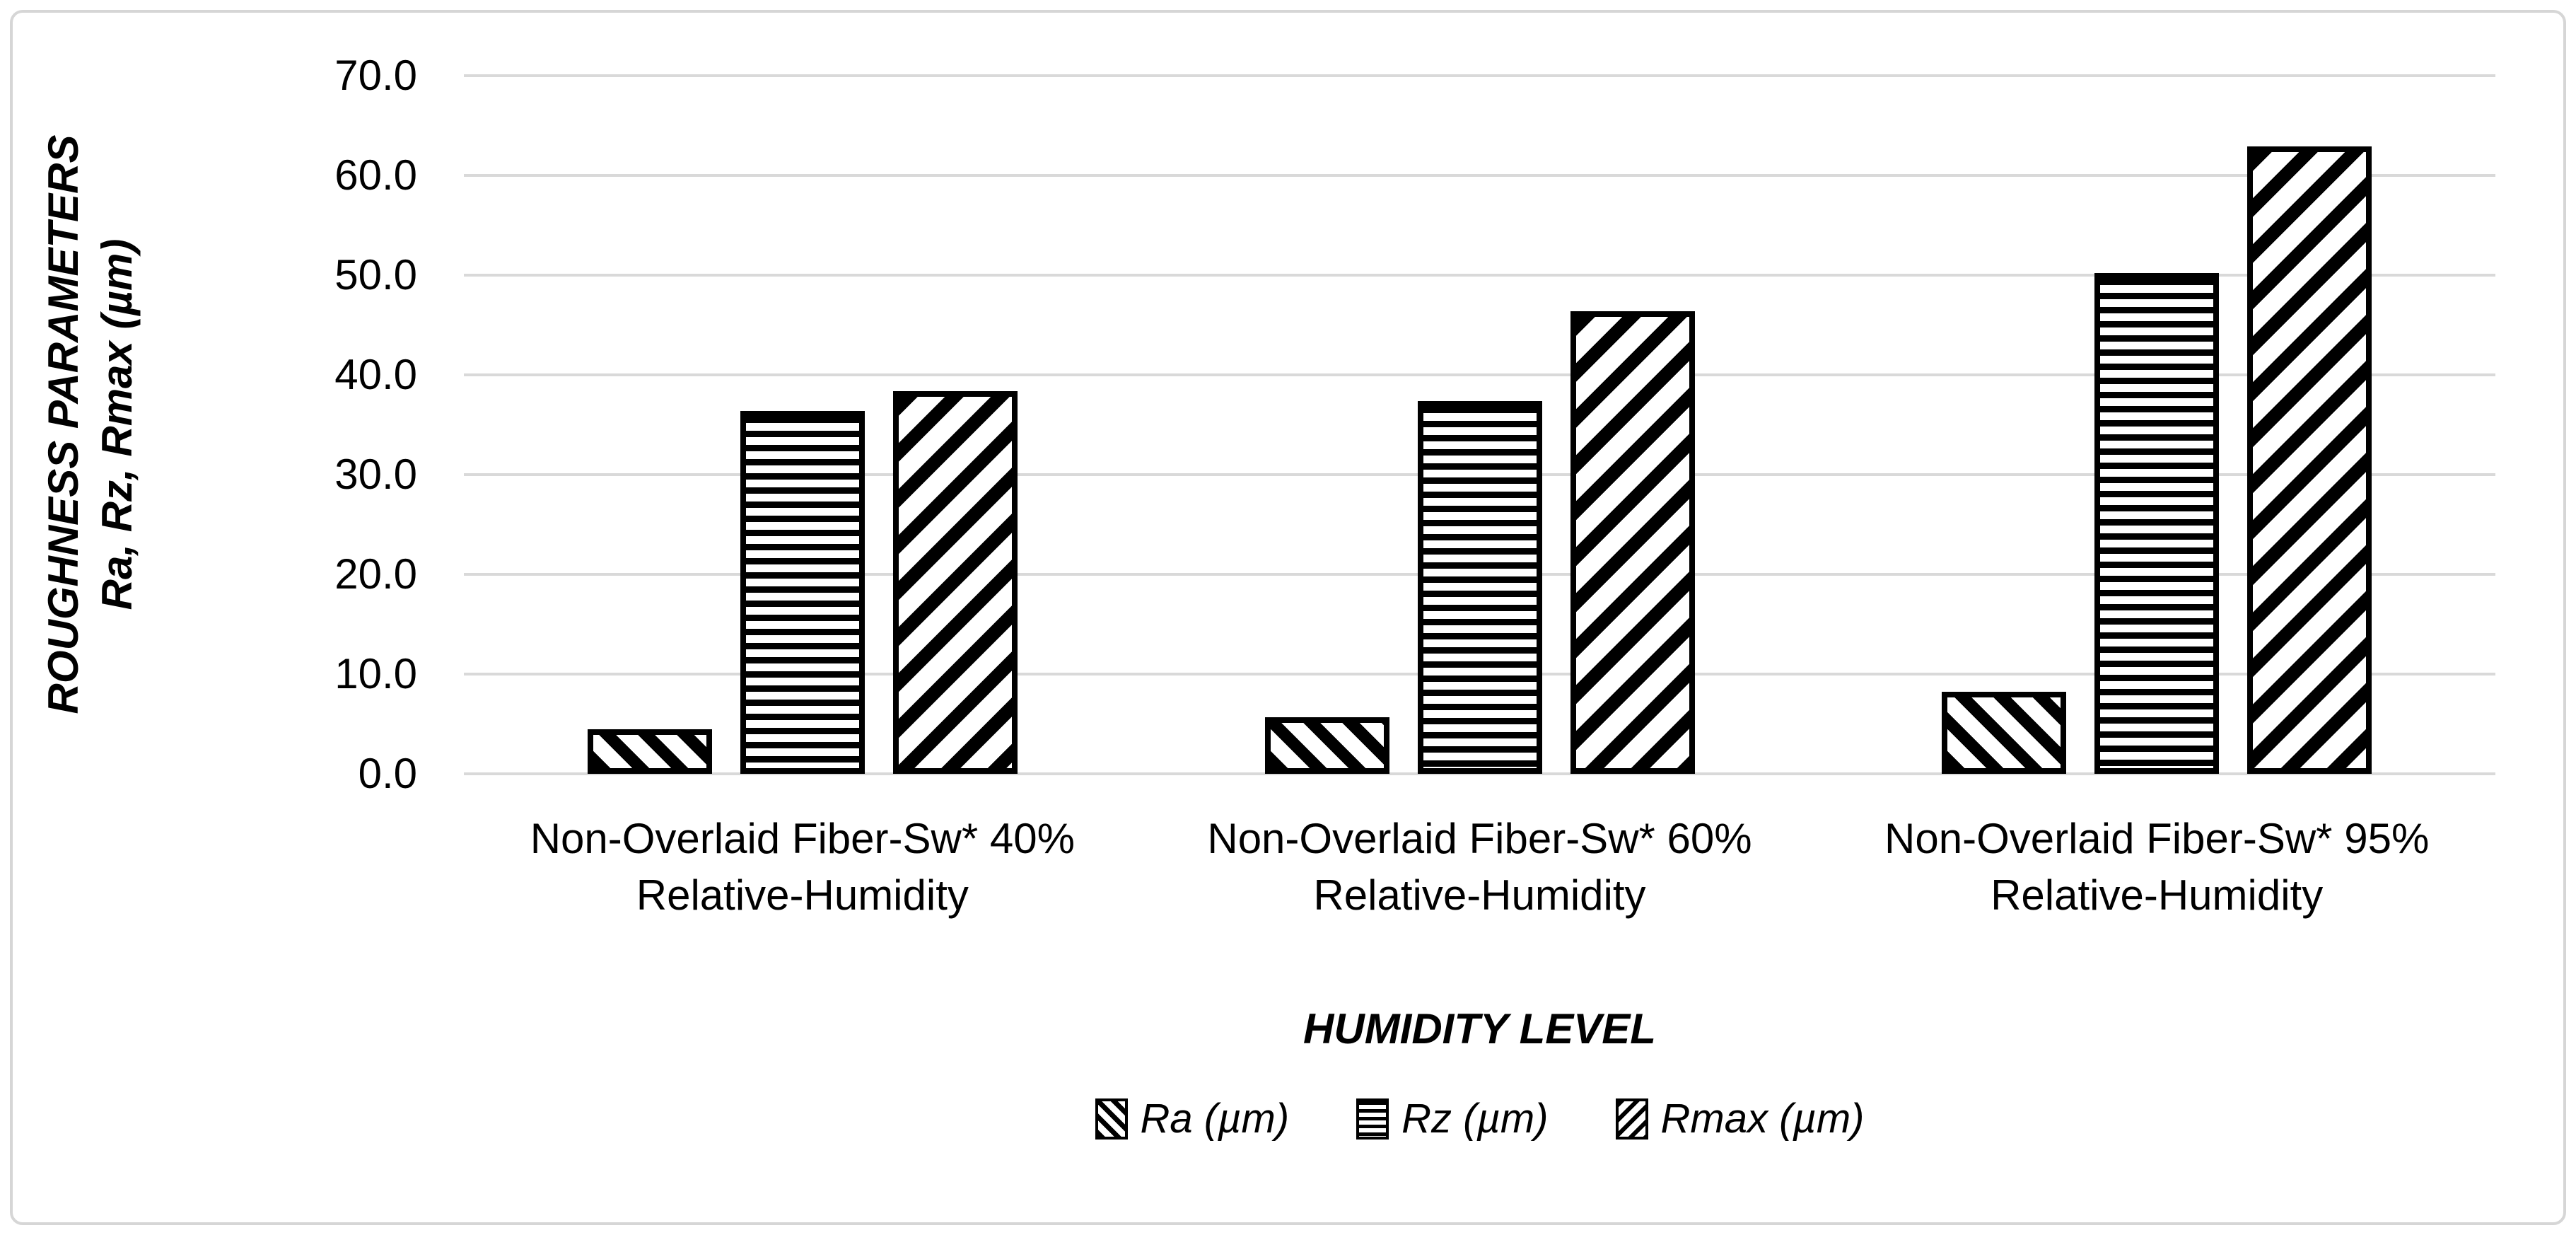 The height and width of the screenshot is (1235, 2576). I want to click on legend-item-rz: Rz (µm), so click(1452, 1118).